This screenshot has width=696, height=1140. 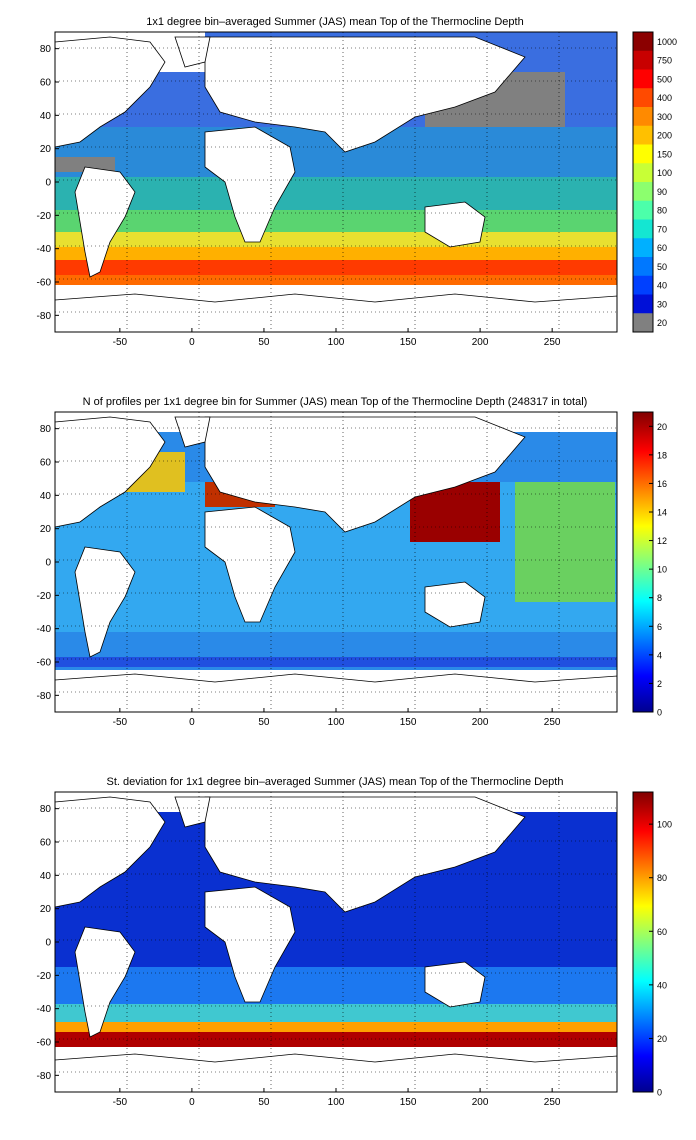 I want to click on colorbar-label: 300, so click(x=664, y=117).